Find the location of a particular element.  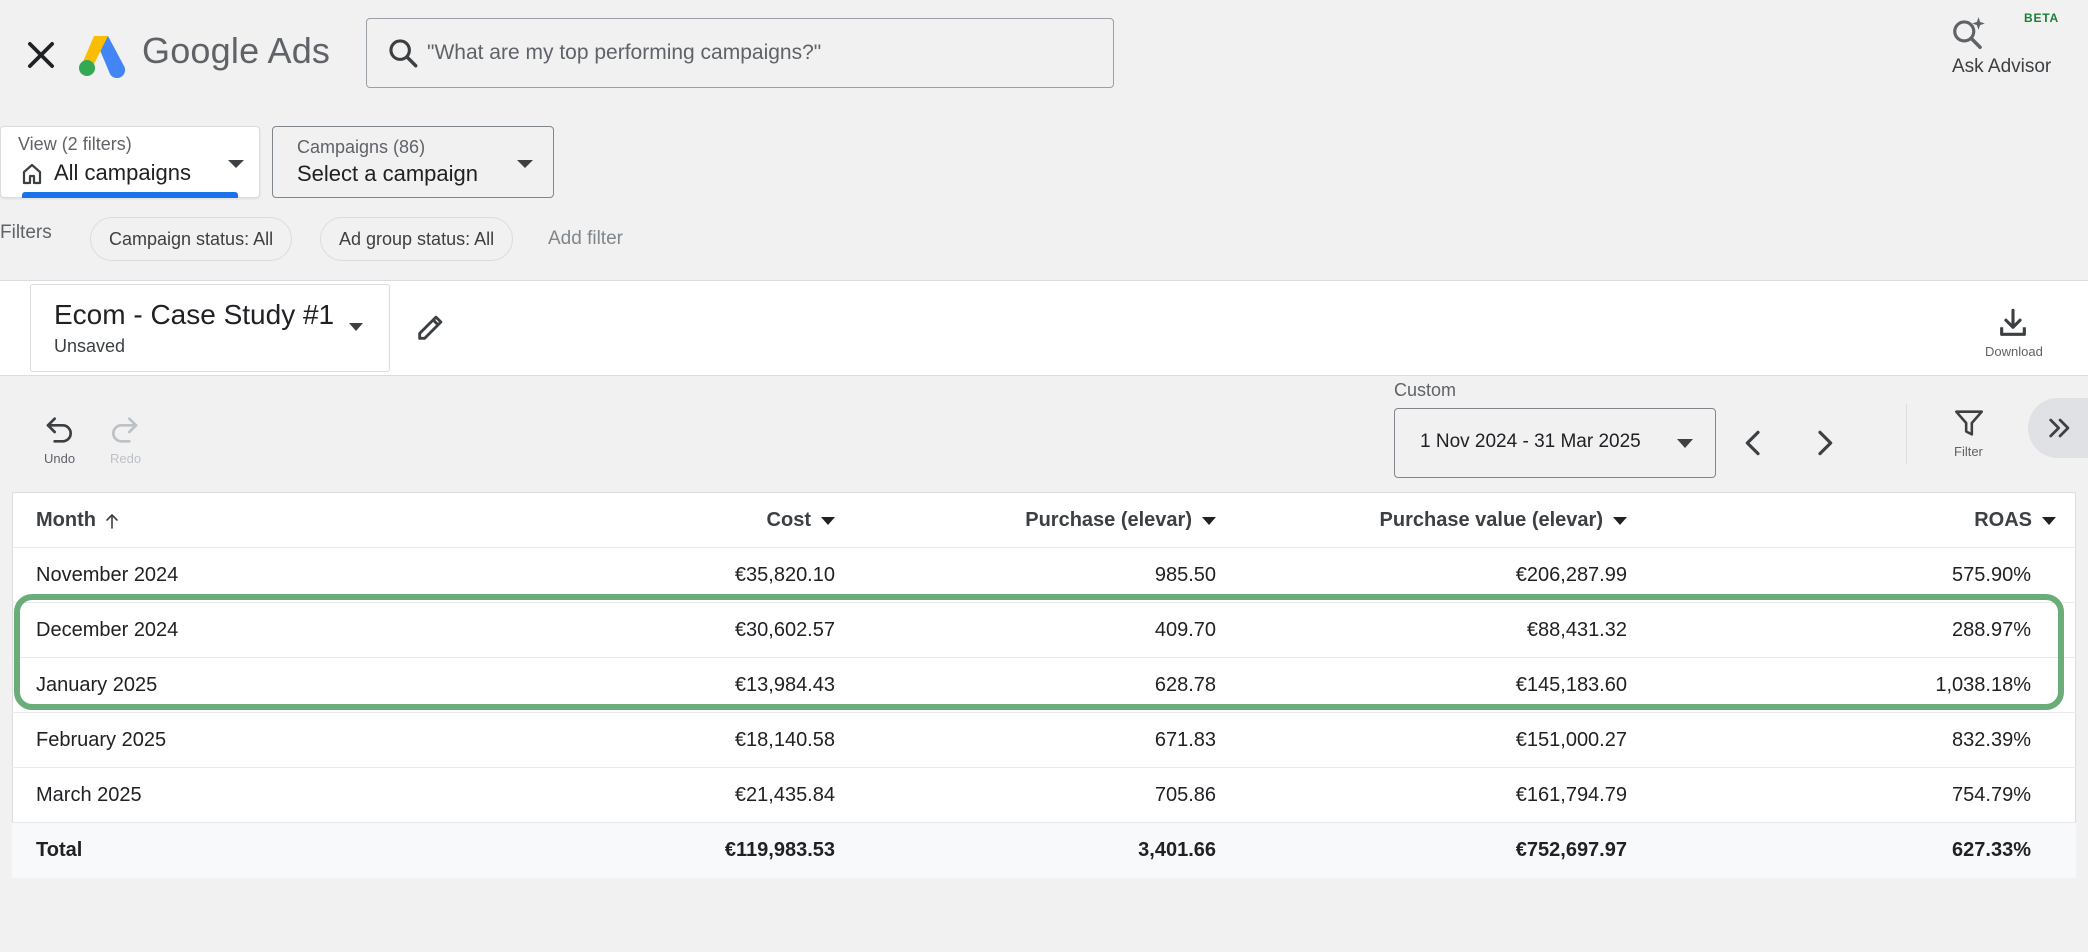

search-icon is located at coordinates (403, 53).